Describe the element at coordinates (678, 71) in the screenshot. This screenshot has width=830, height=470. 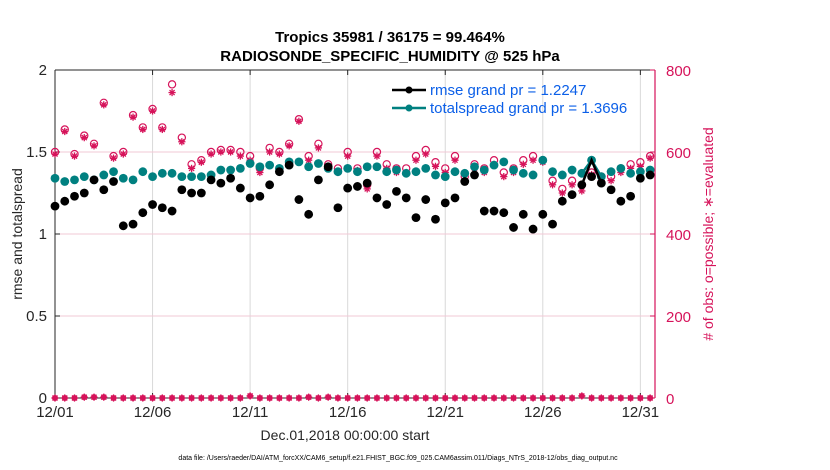
I see `y-right-tick-label: 800` at that location.